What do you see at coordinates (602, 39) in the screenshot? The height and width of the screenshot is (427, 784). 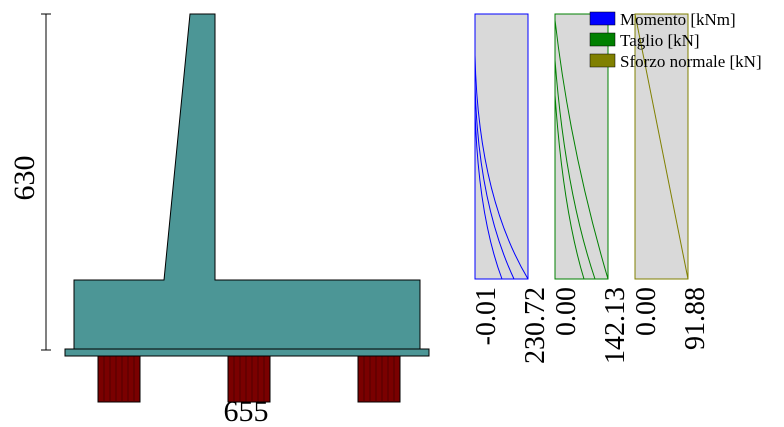 I see `legend-swatch-shear` at bounding box center [602, 39].